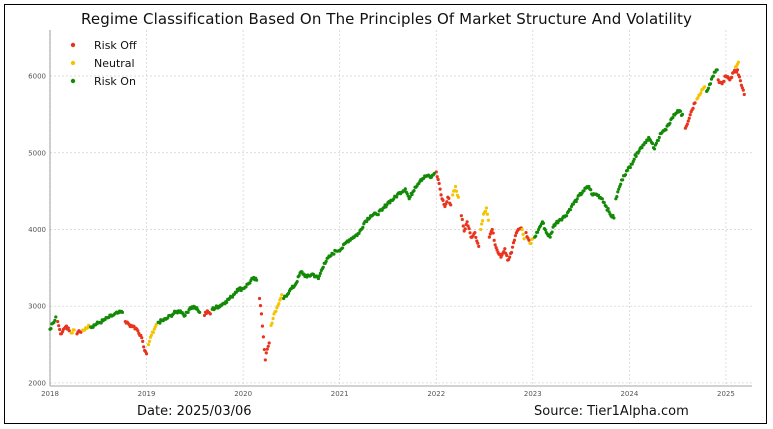 The height and width of the screenshot is (429, 773). I want to click on legend-label-neutral: Neutral, so click(114, 63).